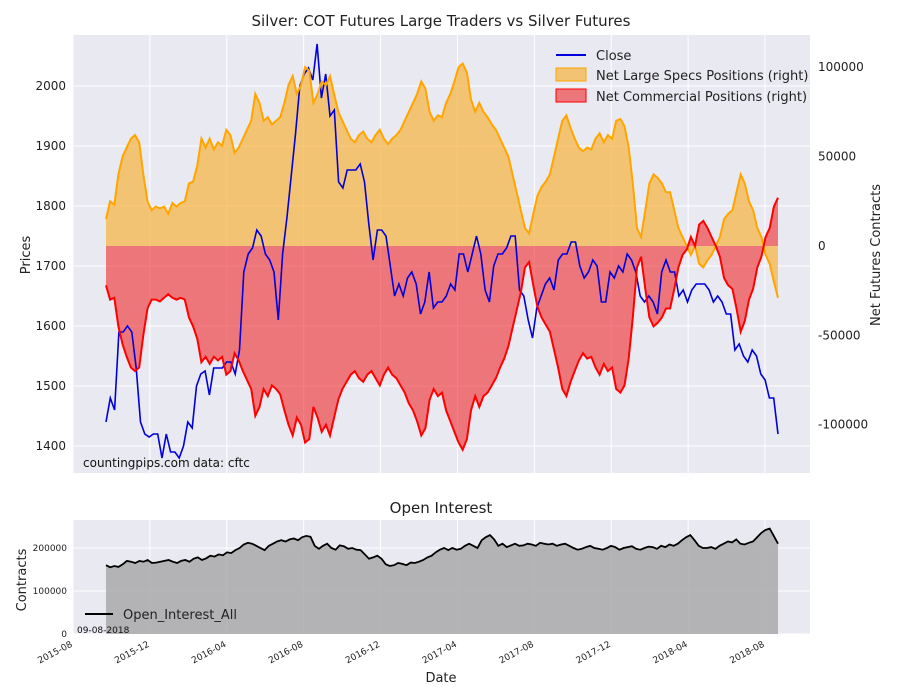 This screenshot has height=700, width=900. Describe the element at coordinates (440, 653) in the screenshot. I see `date-tick-label: 2017-04` at that location.